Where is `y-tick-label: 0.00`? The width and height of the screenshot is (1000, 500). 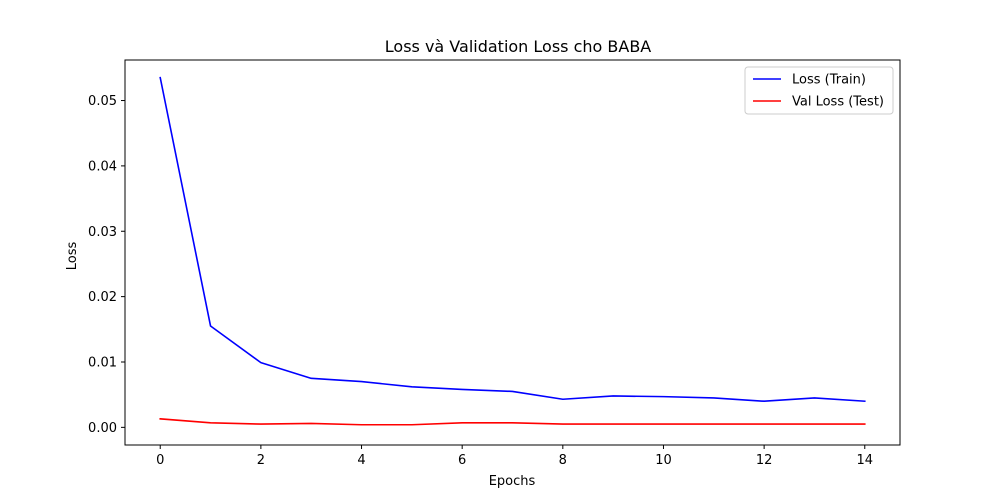 y-tick-label: 0.00 is located at coordinates (102, 428).